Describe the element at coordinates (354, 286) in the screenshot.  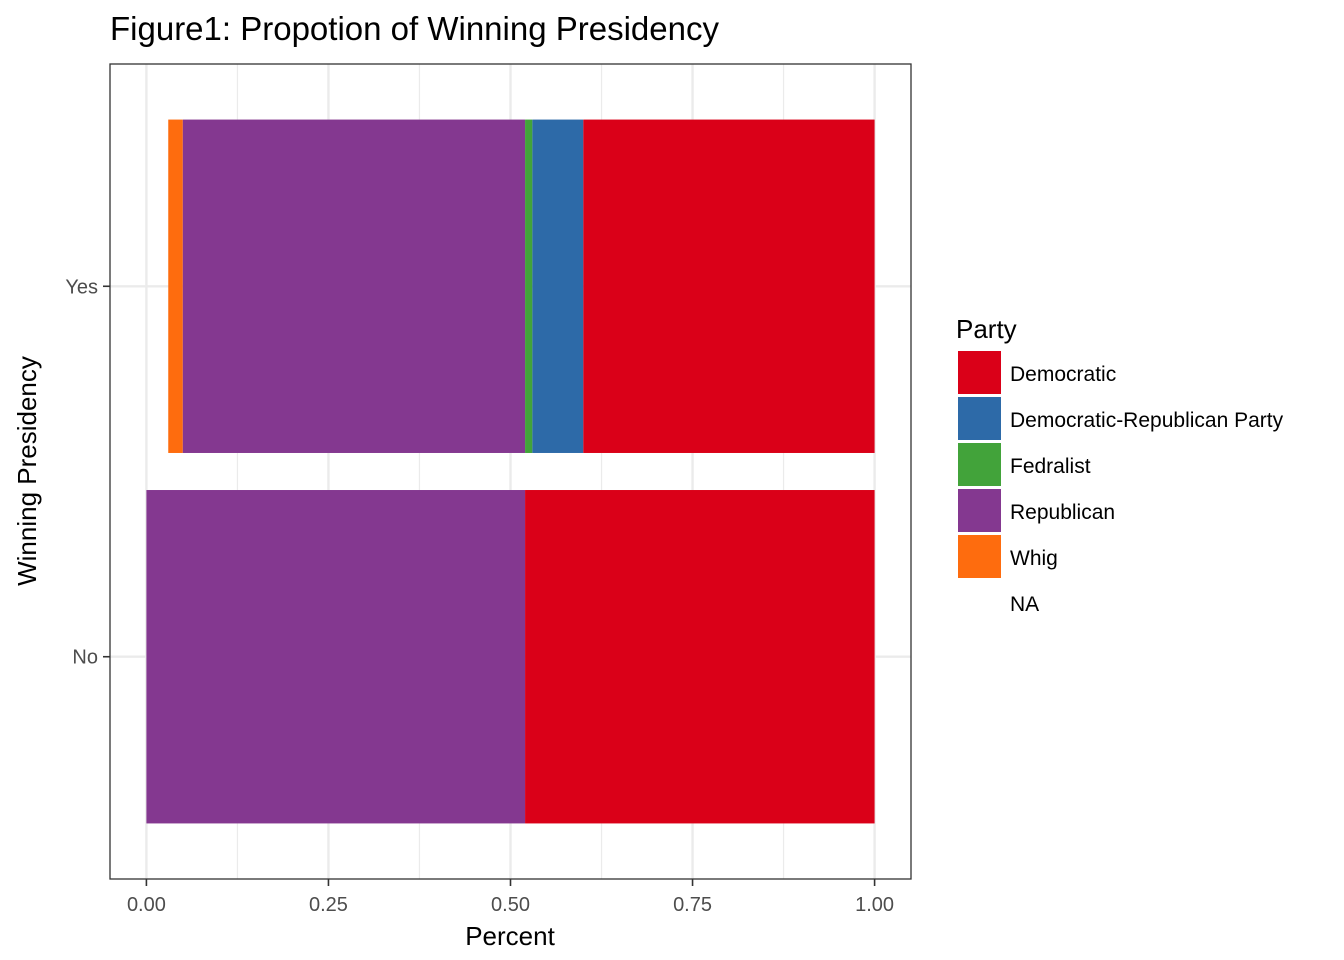
I see `bar-segment-yes-republican` at that location.